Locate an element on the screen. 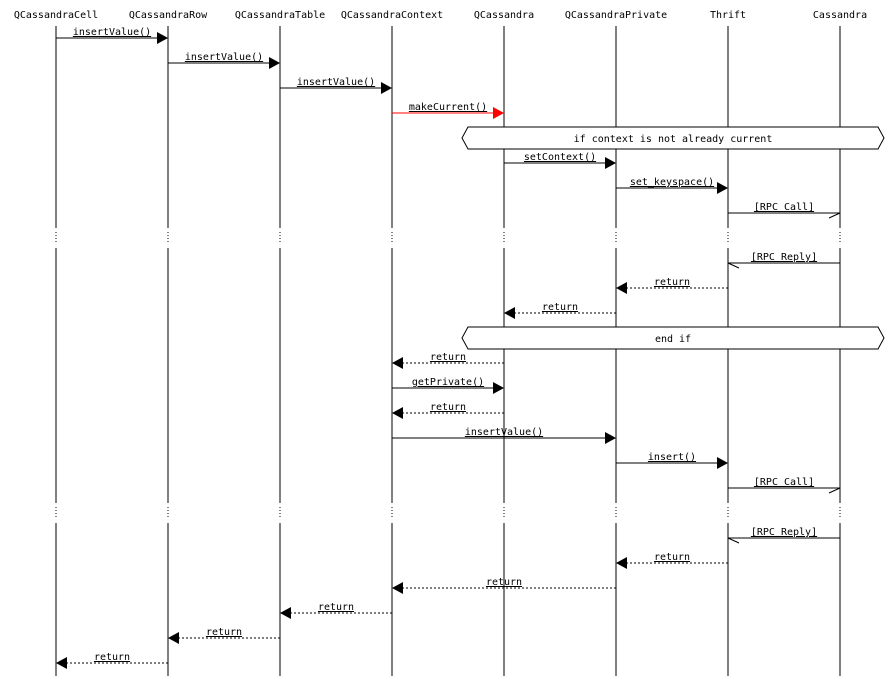  message-label: makeCurrent() is located at coordinates (448, 107).